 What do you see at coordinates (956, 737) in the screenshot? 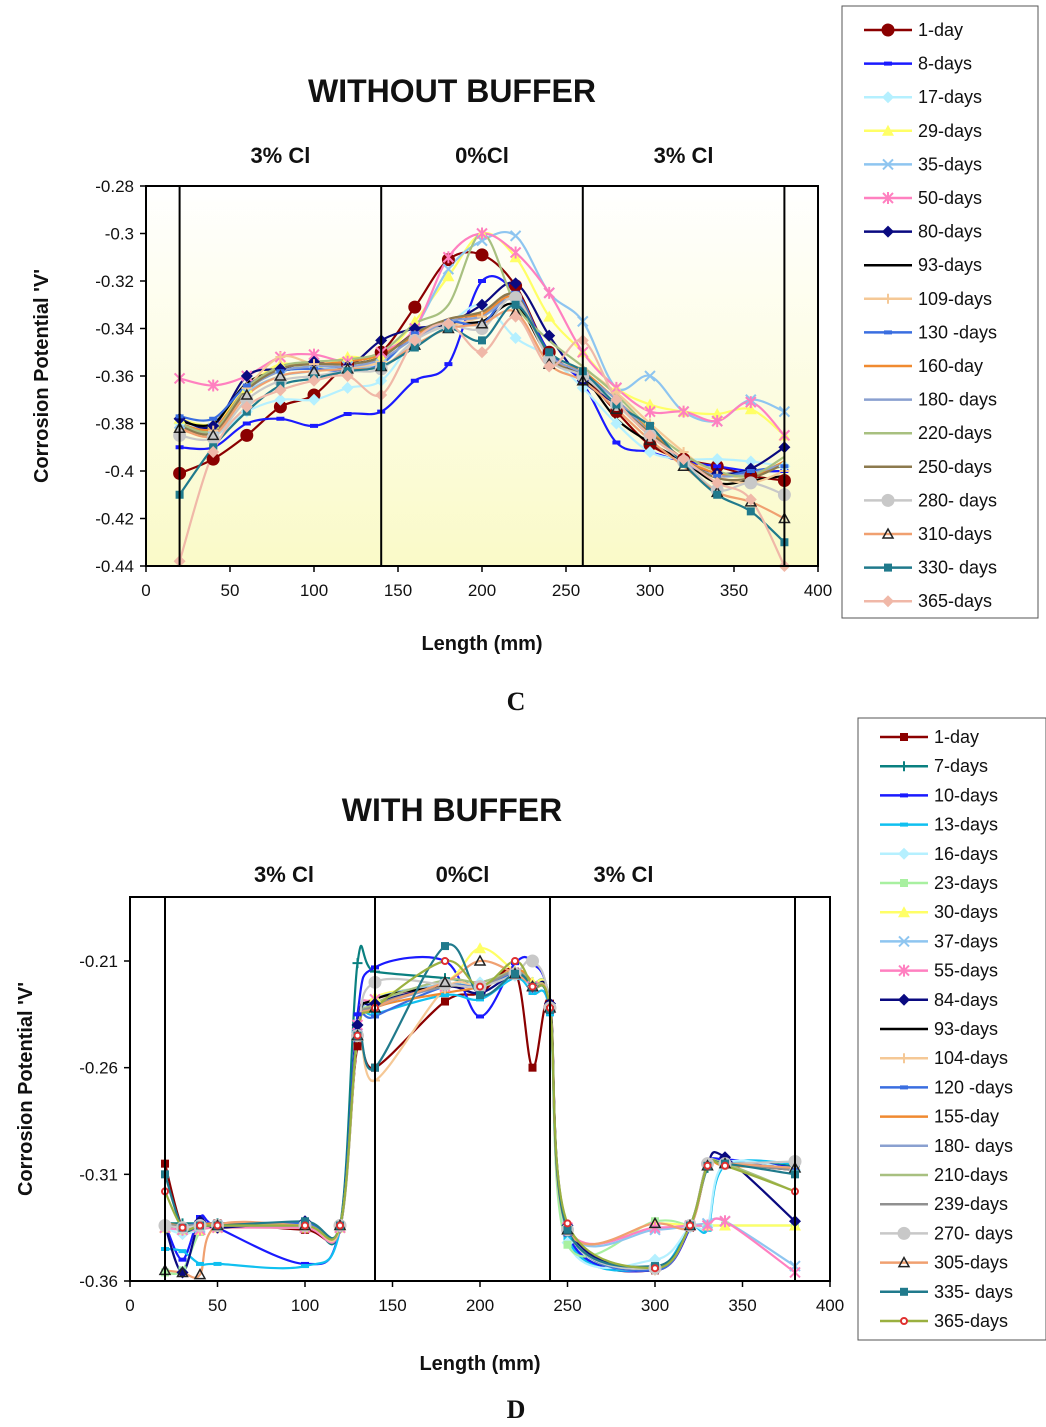
I see `legend-label: 1-day` at bounding box center [956, 737].